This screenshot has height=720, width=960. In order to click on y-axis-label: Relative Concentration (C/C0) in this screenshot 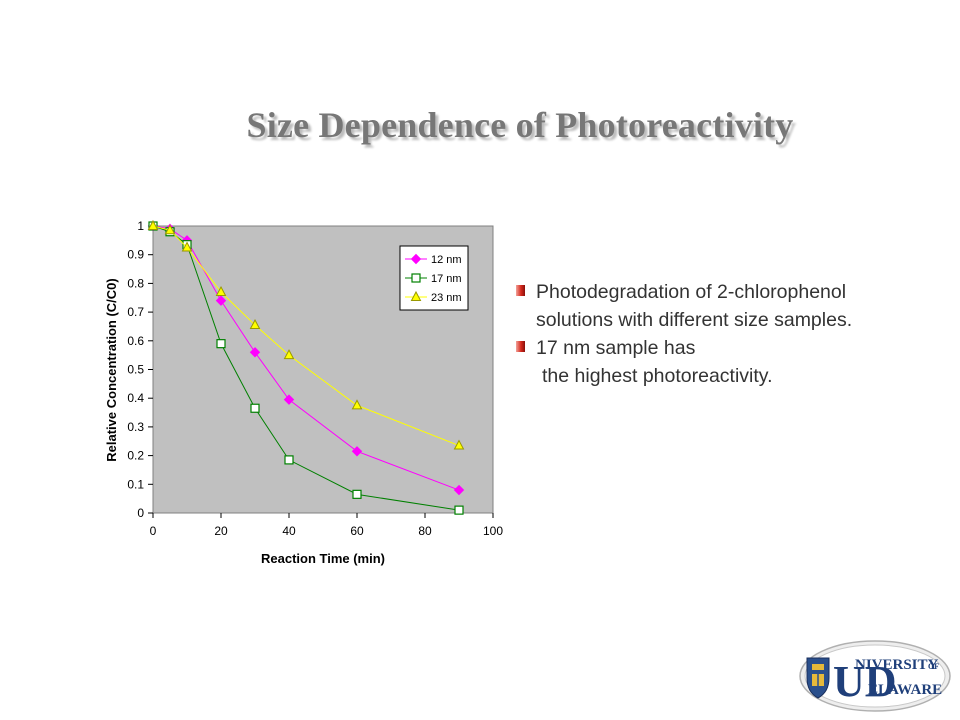, I will do `click(111, 369)`.